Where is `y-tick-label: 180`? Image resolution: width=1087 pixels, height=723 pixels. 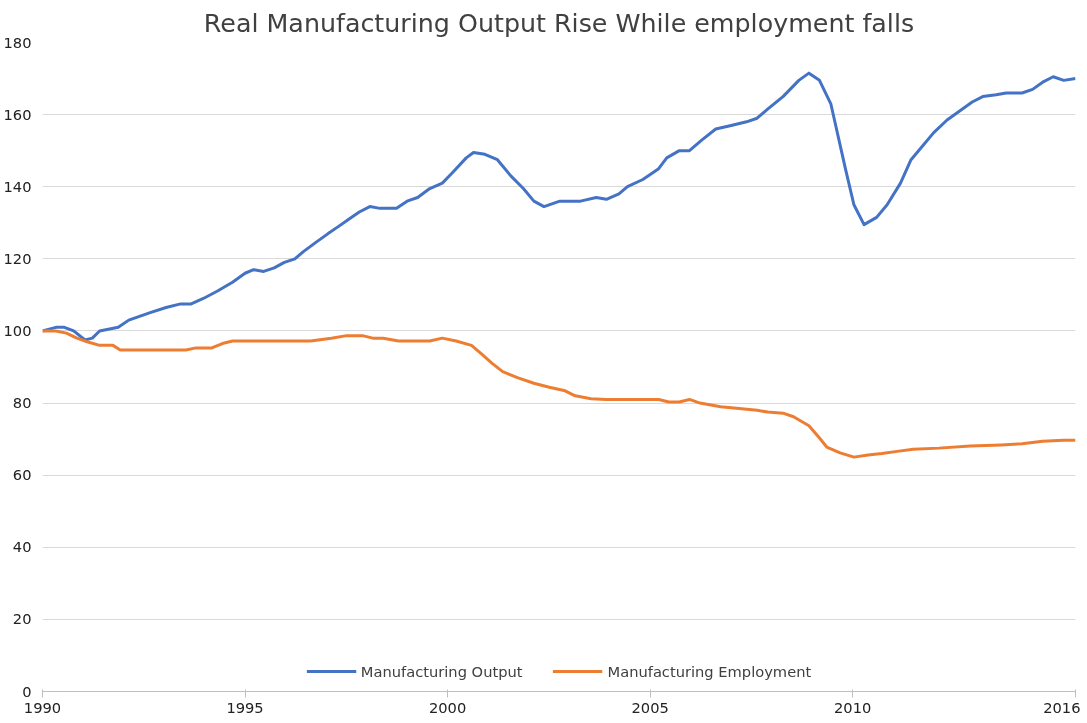
y-tick-label: 180 is located at coordinates (17, 42).